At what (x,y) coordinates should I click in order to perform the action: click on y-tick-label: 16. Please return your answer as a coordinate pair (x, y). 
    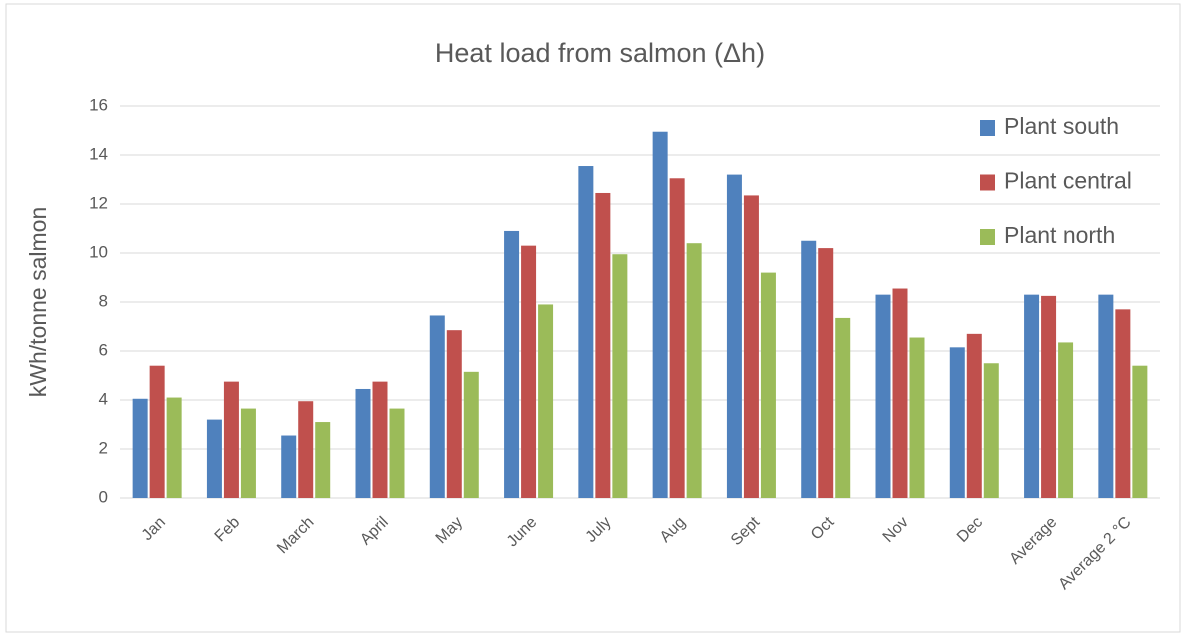
    Looking at the image, I should click on (98, 104).